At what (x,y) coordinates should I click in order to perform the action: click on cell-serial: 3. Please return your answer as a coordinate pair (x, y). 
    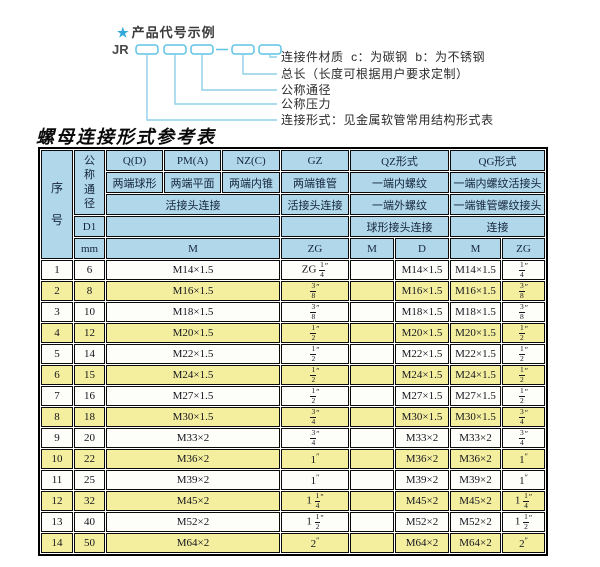
    Looking at the image, I should click on (57, 312).